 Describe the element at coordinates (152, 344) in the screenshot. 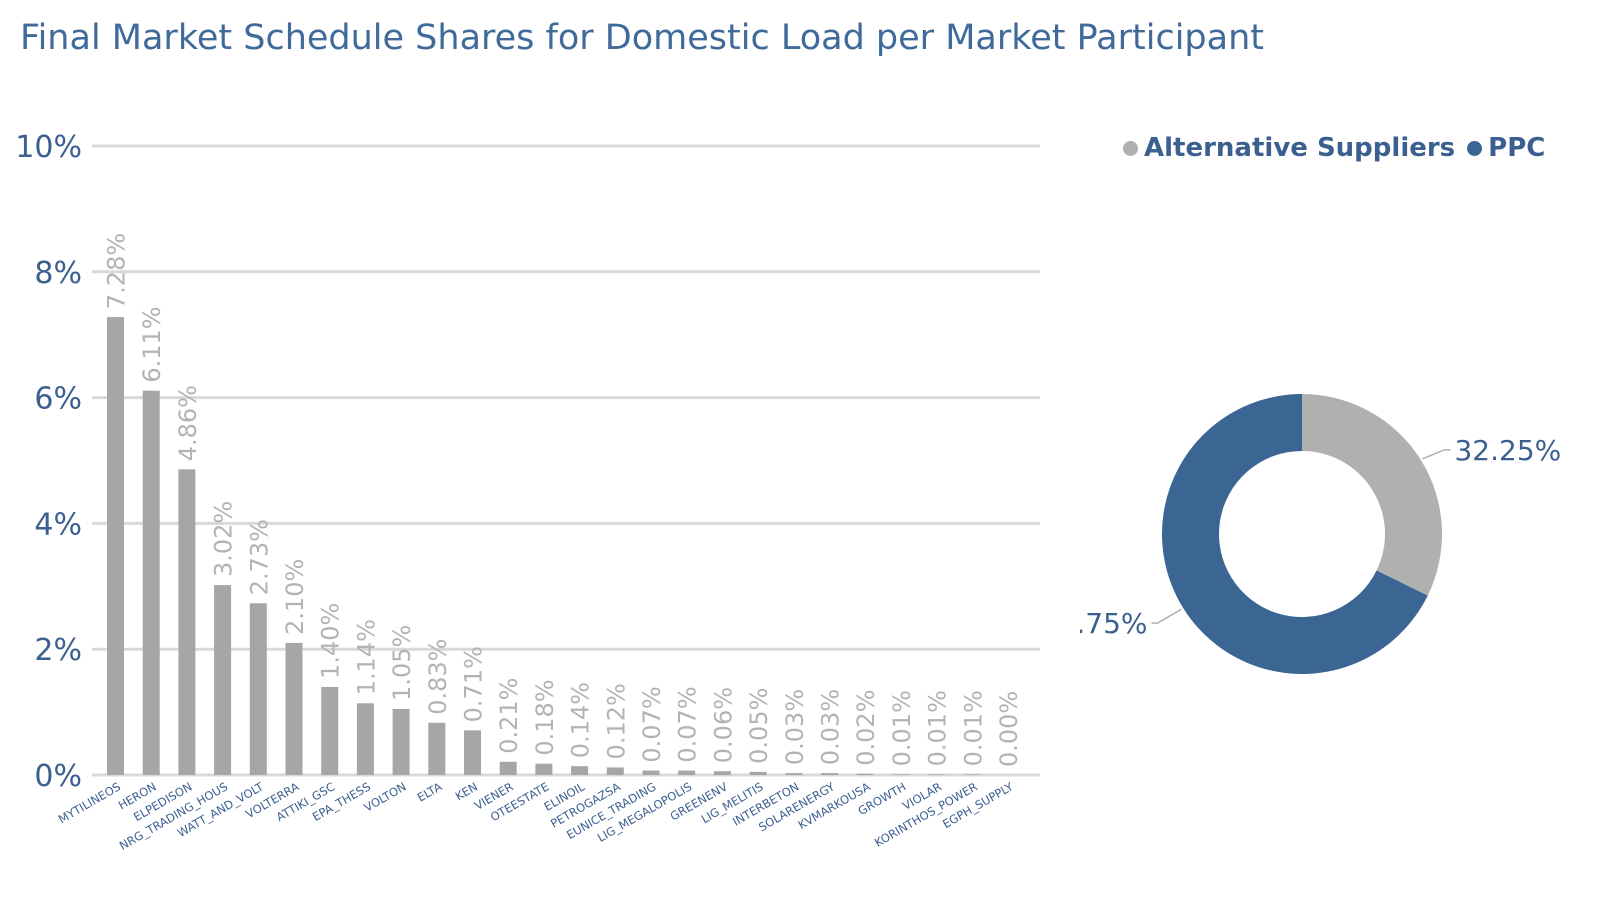

I see `bar-data-label: 6.11%` at that location.